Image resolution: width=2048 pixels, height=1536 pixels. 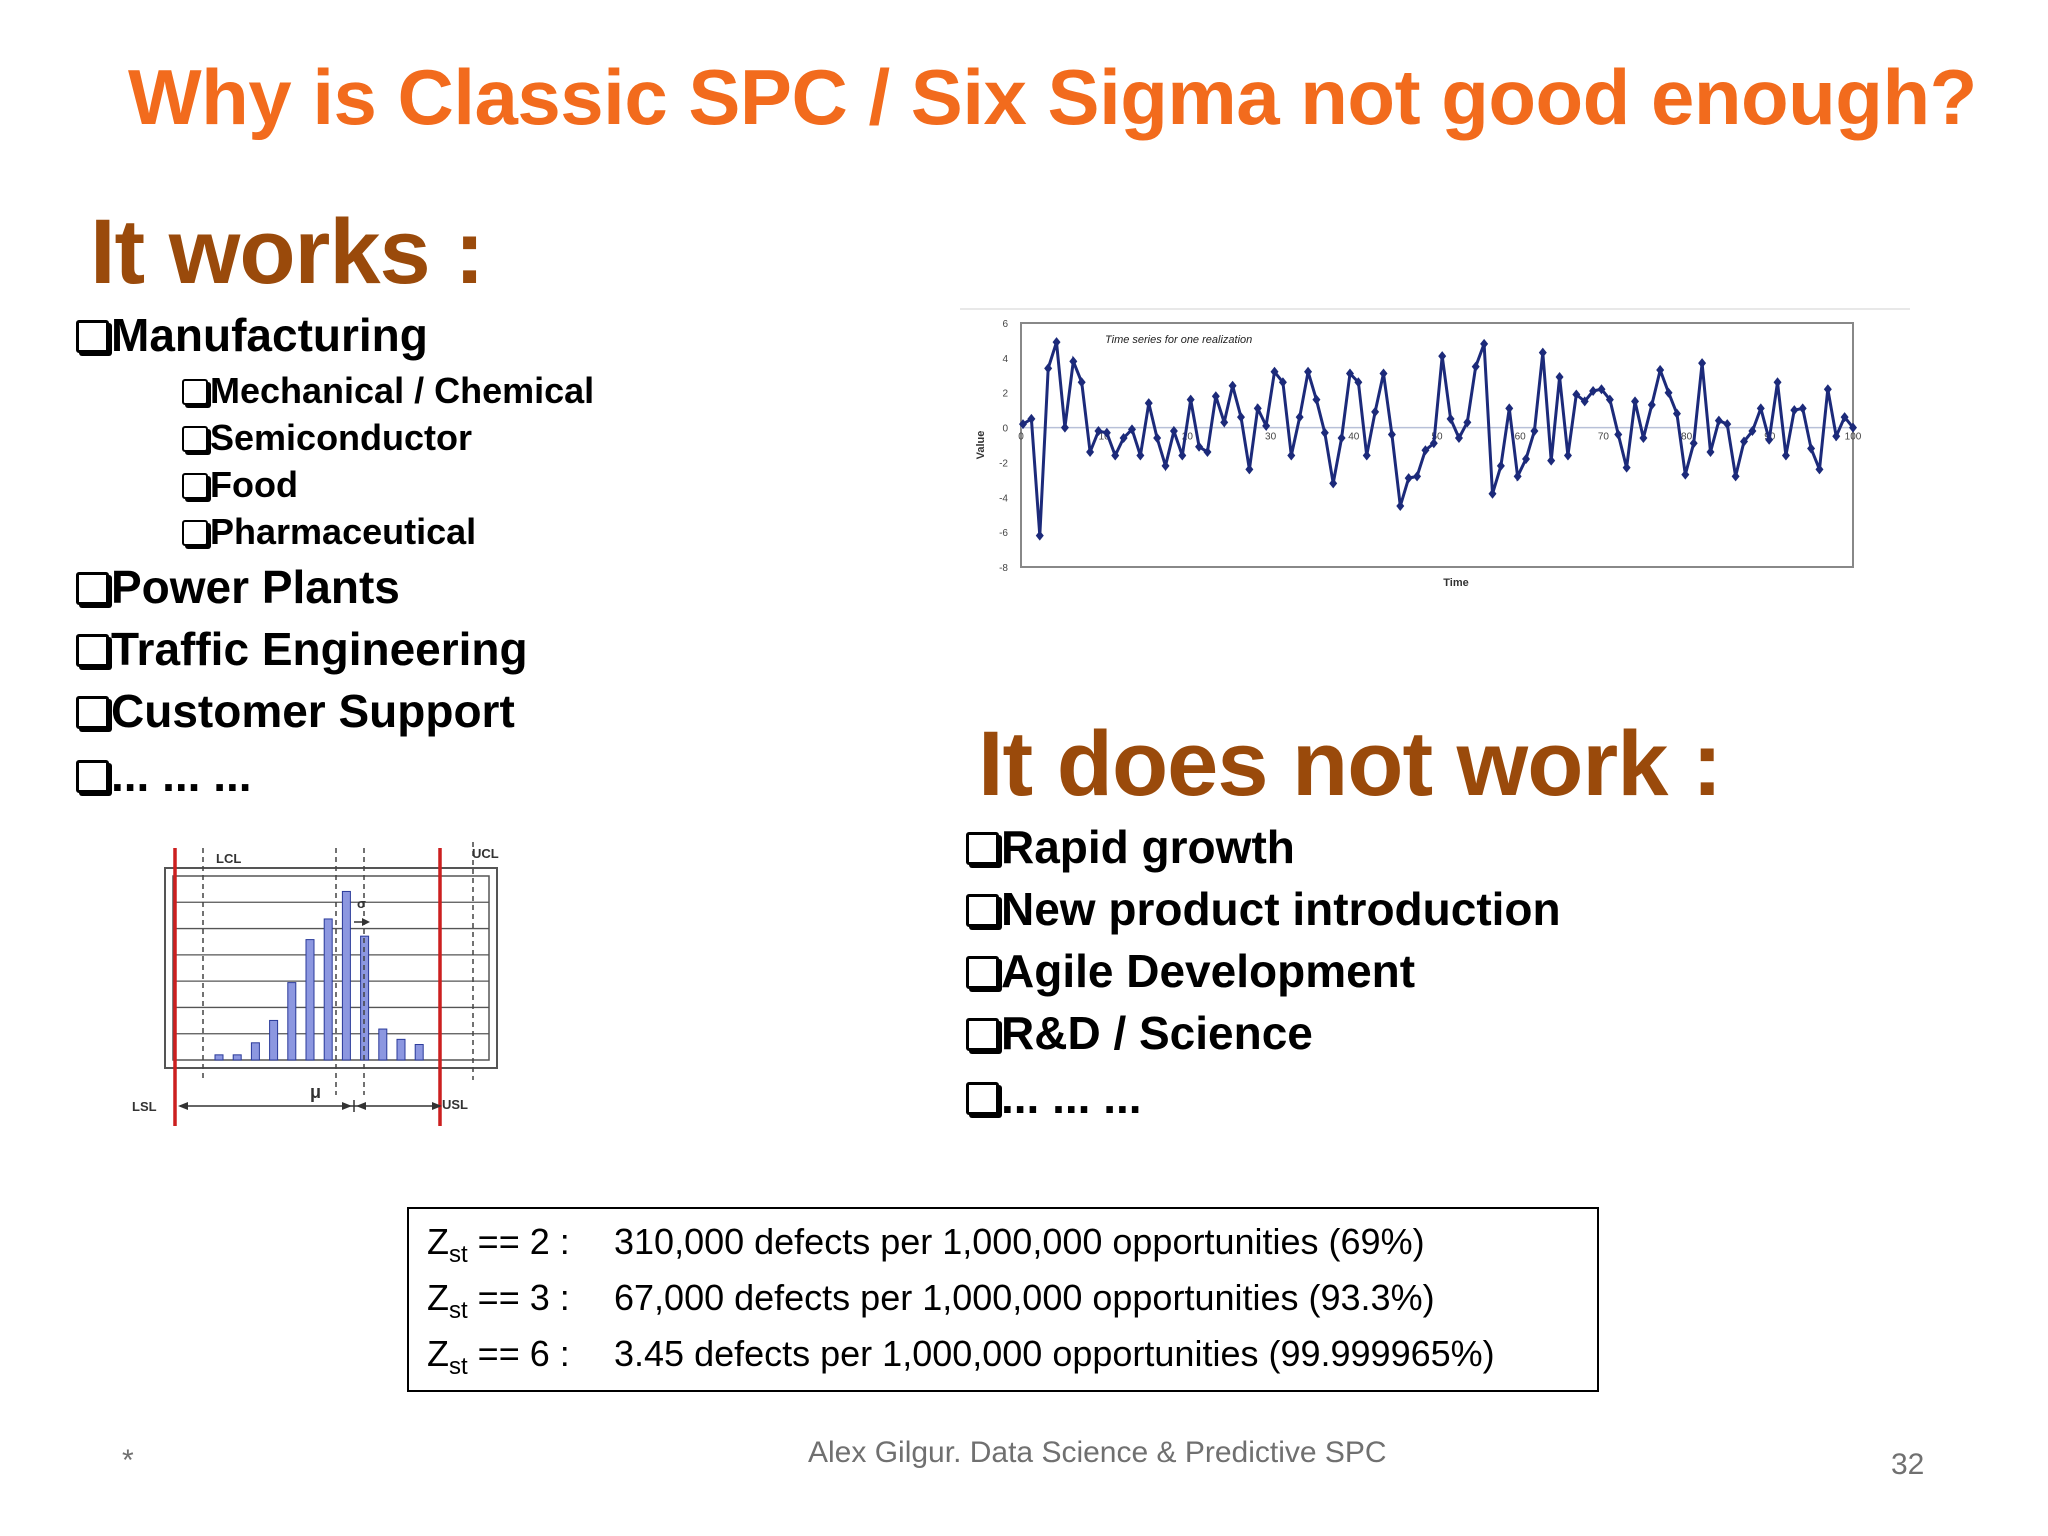 I want to click on lcl-label: LCL, so click(x=228, y=858).